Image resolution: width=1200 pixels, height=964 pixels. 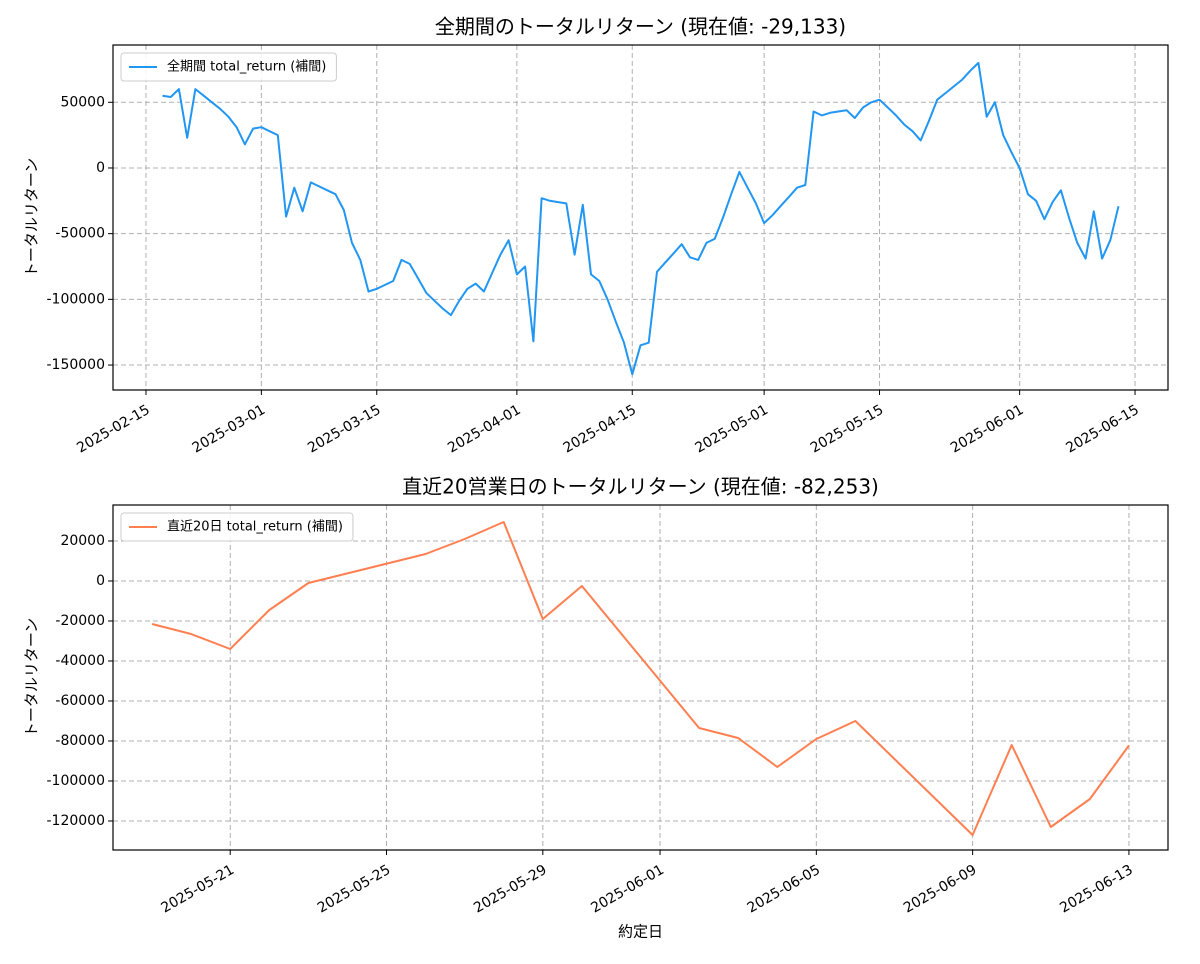 I want to click on legend: 直近20日 total_return (補間), so click(x=237, y=527).